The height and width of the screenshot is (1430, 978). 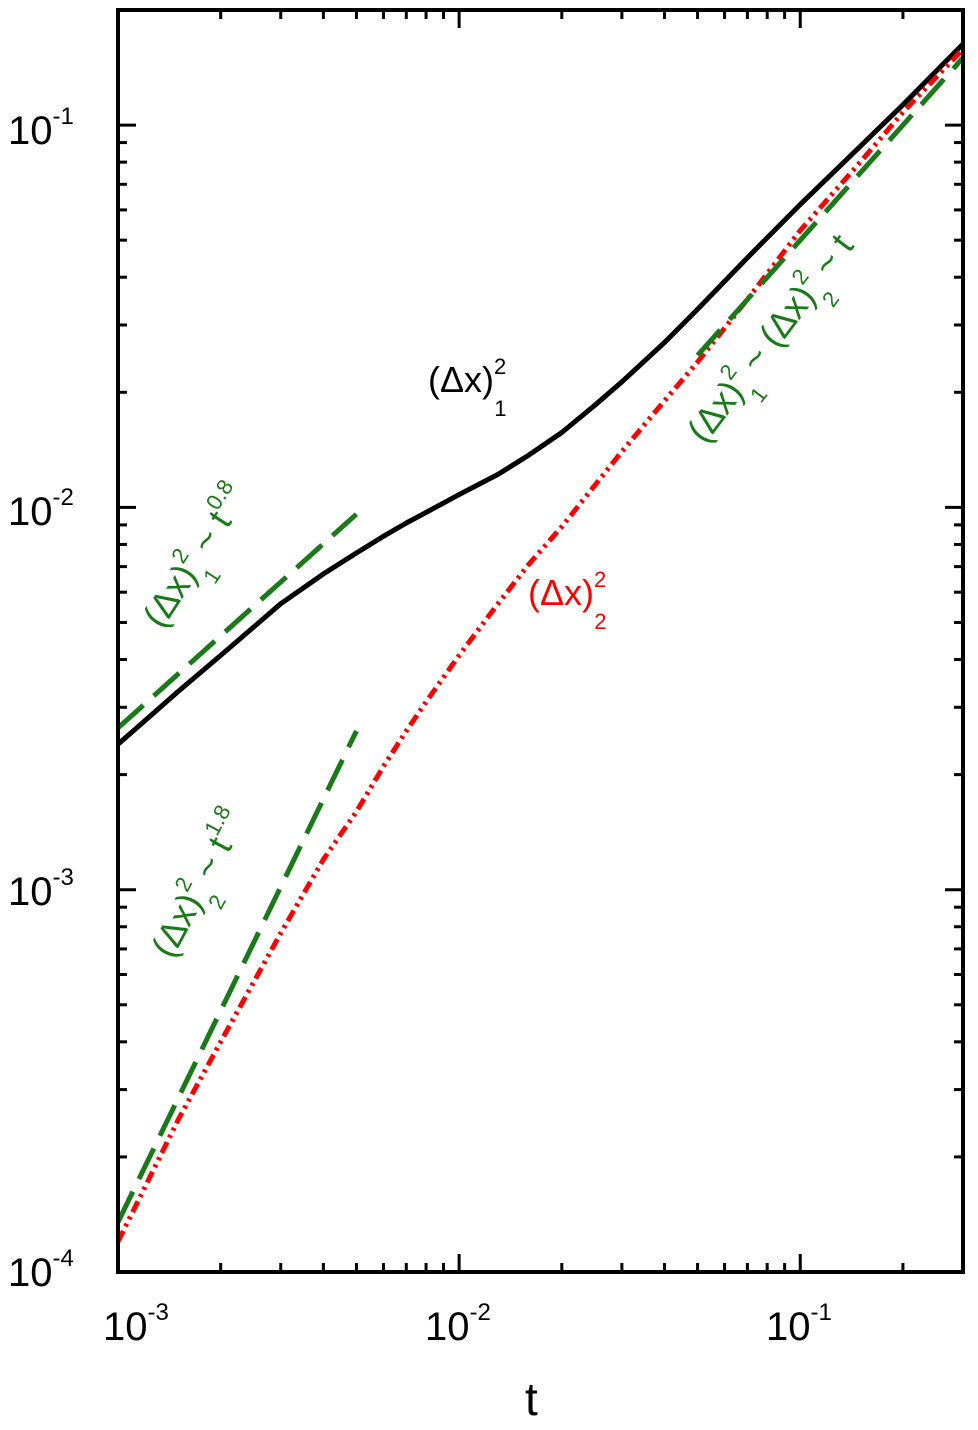 What do you see at coordinates (775, 341) in the screenshot?
I see `annotation-slope-1: (Δx)21 ~ (Δx)22 ~ t` at bounding box center [775, 341].